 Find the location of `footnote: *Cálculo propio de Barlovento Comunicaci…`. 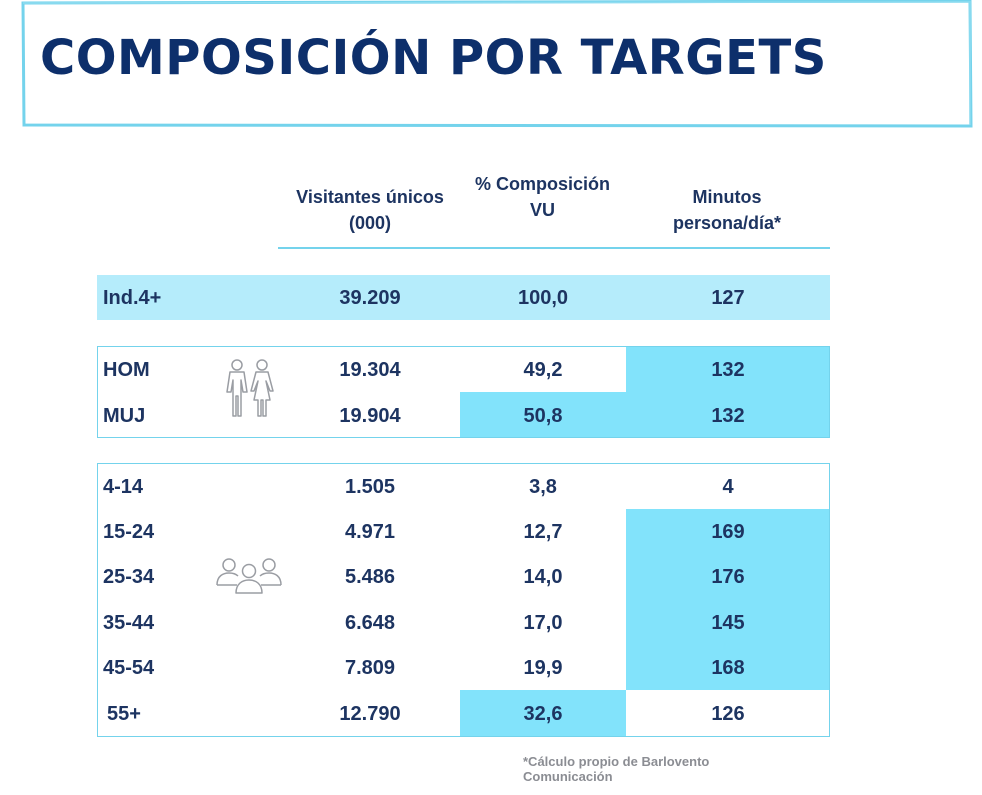

footnote: *Cálculo propio de Barlovento Comunicaci… is located at coordinates (616, 769).